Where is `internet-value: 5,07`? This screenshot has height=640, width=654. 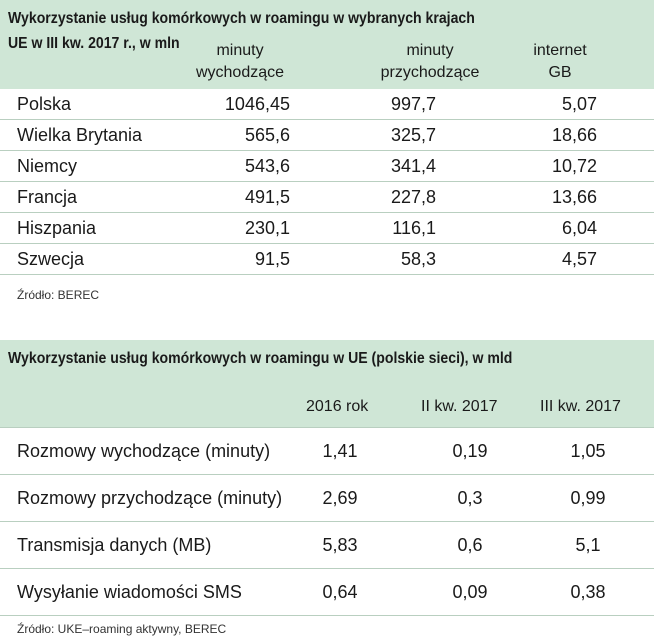 internet-value: 5,07 is located at coordinates (579, 104).